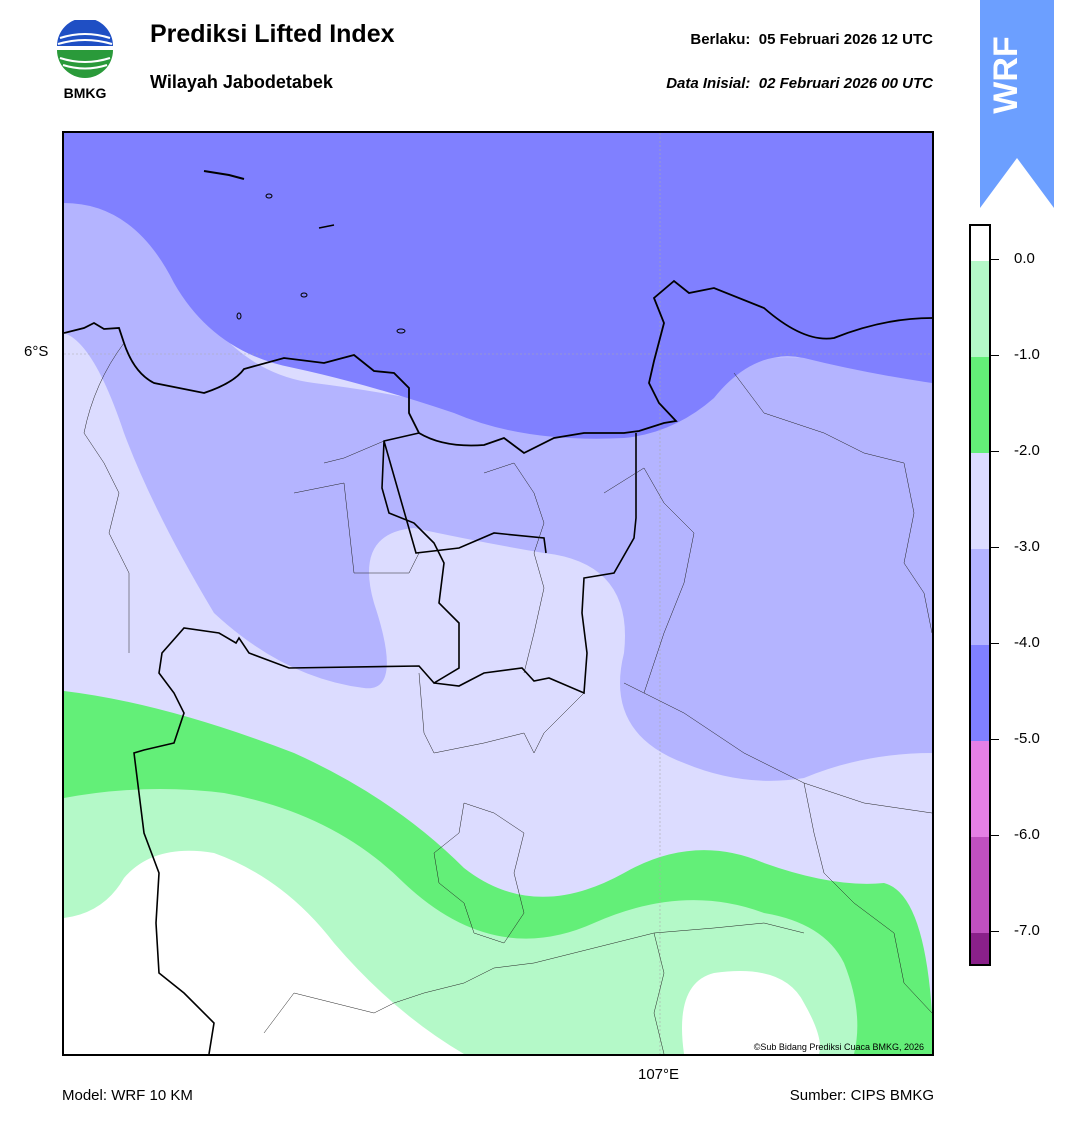 The image size is (1068, 1128). I want to click on colorbar-tick-label: -7.0, so click(1027, 930).